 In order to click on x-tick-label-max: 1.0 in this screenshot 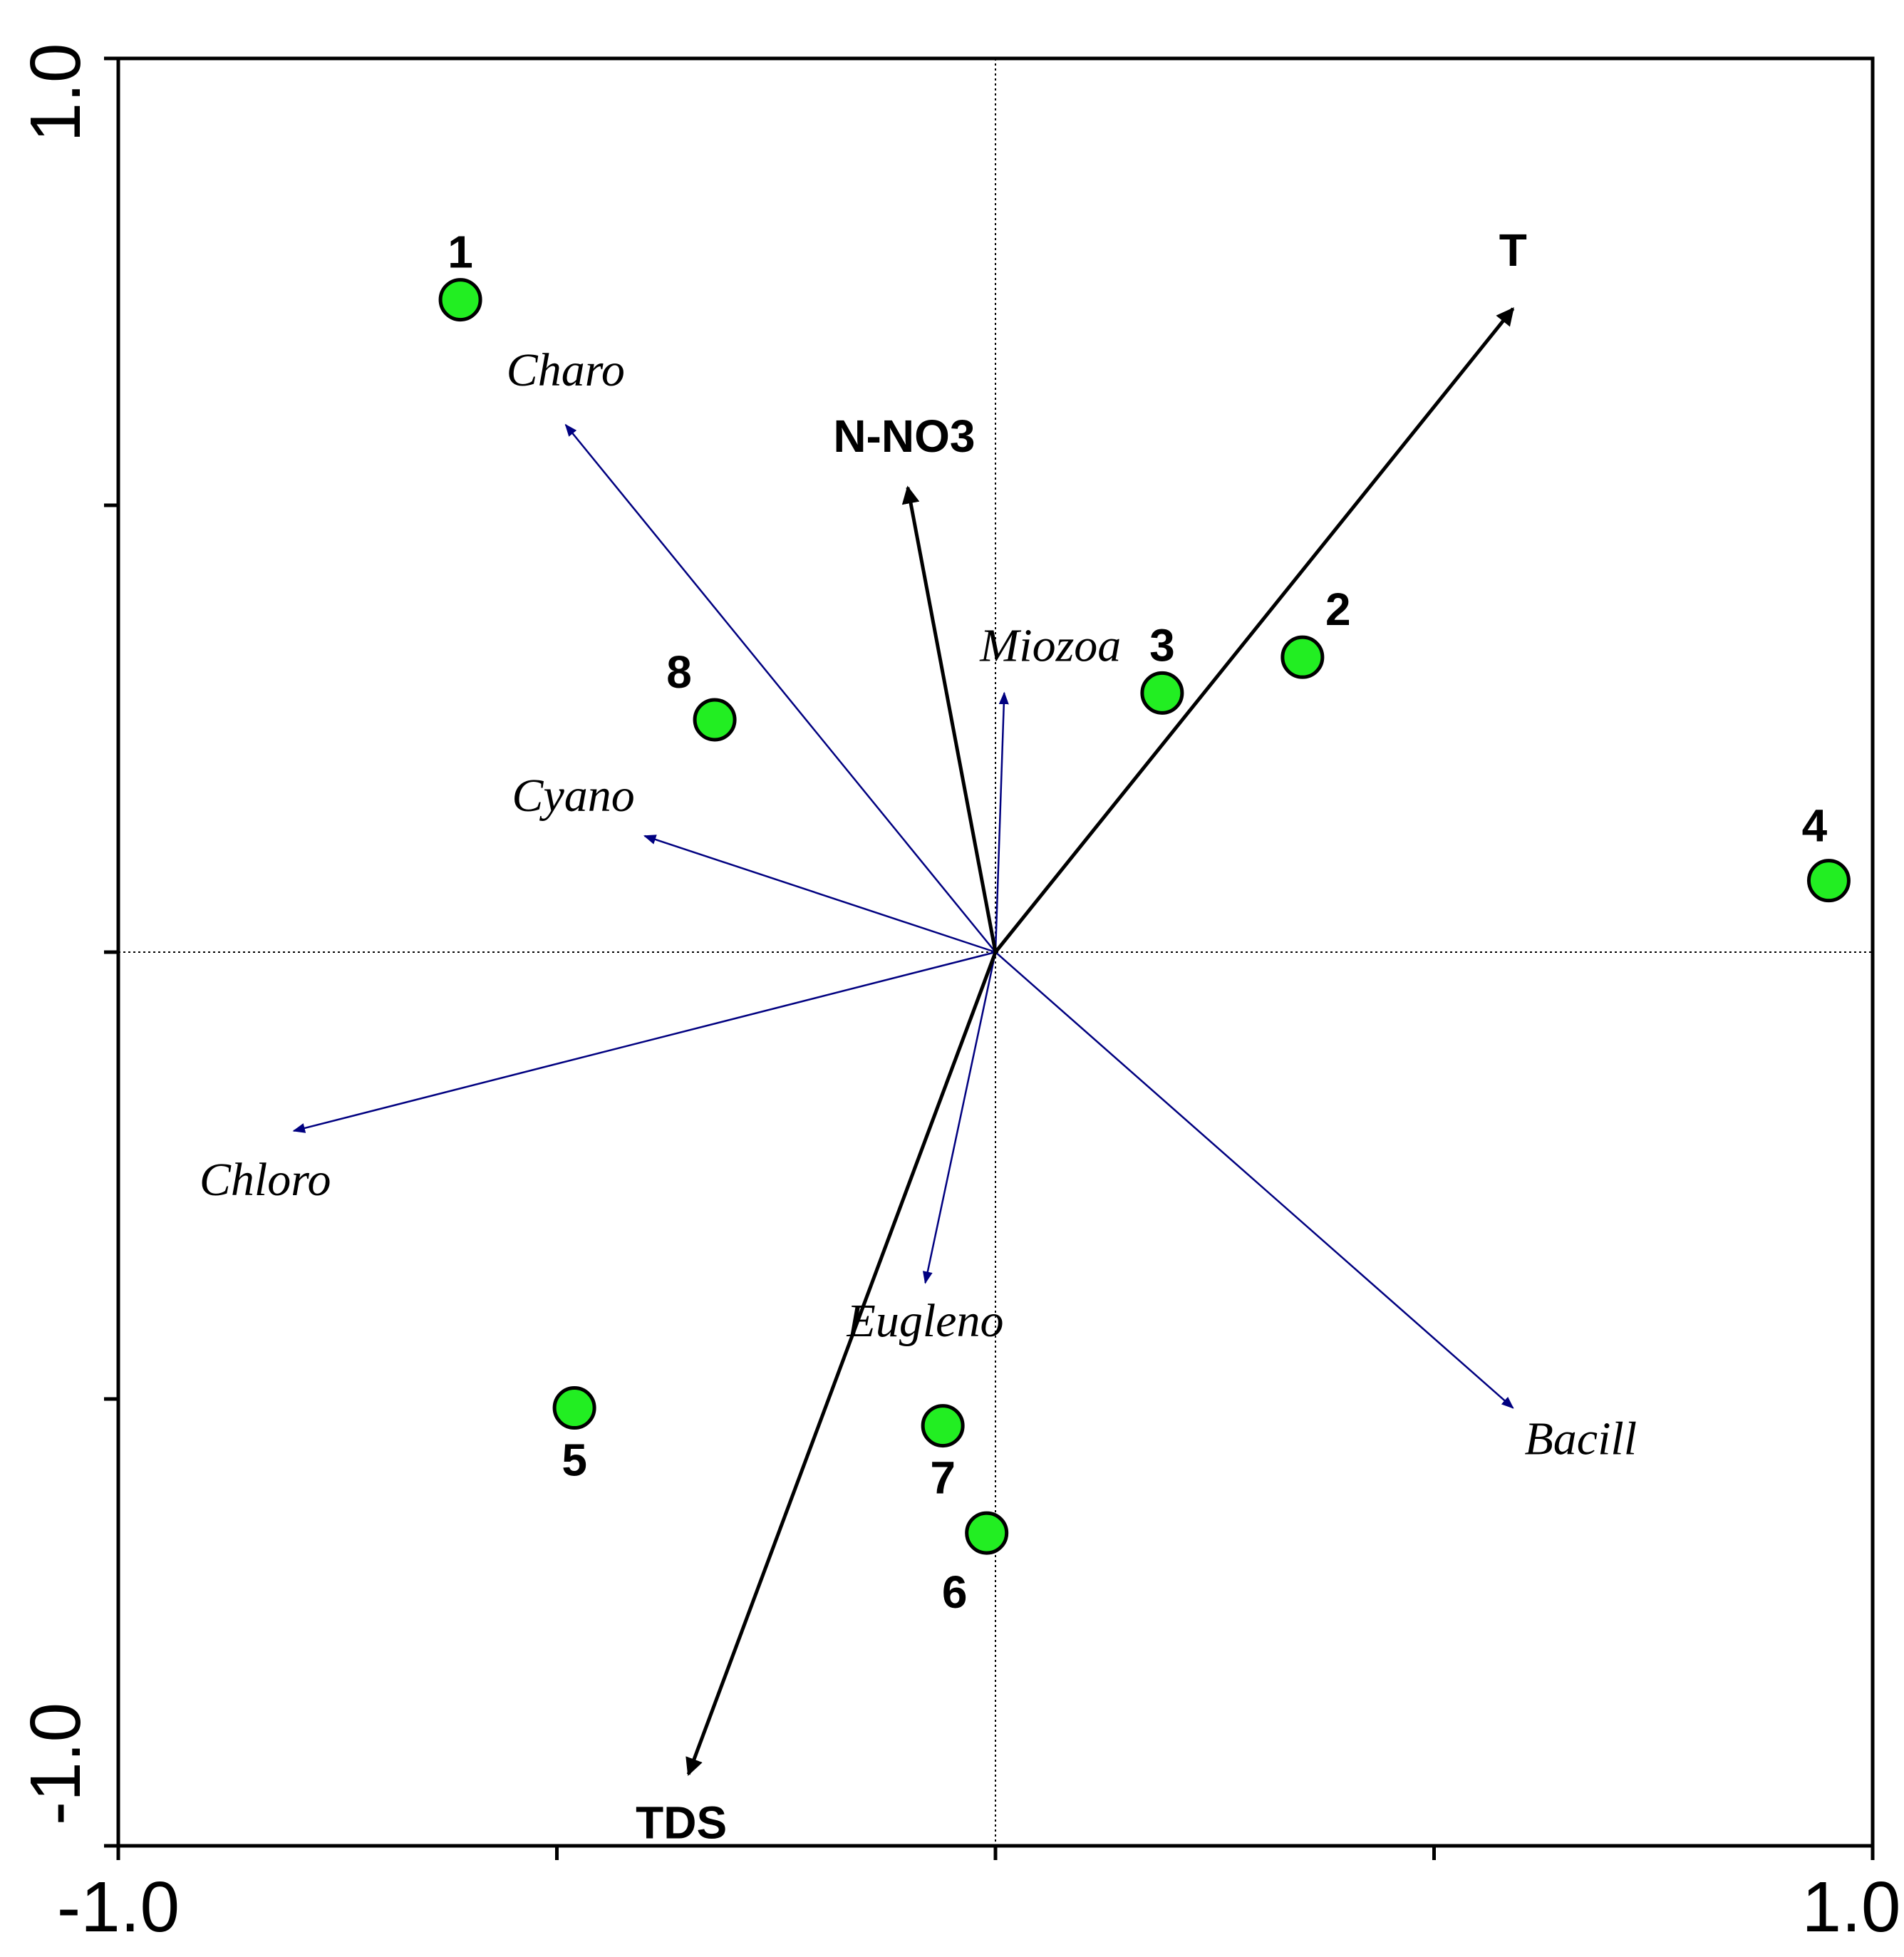, I will do `click(1850, 1907)`.